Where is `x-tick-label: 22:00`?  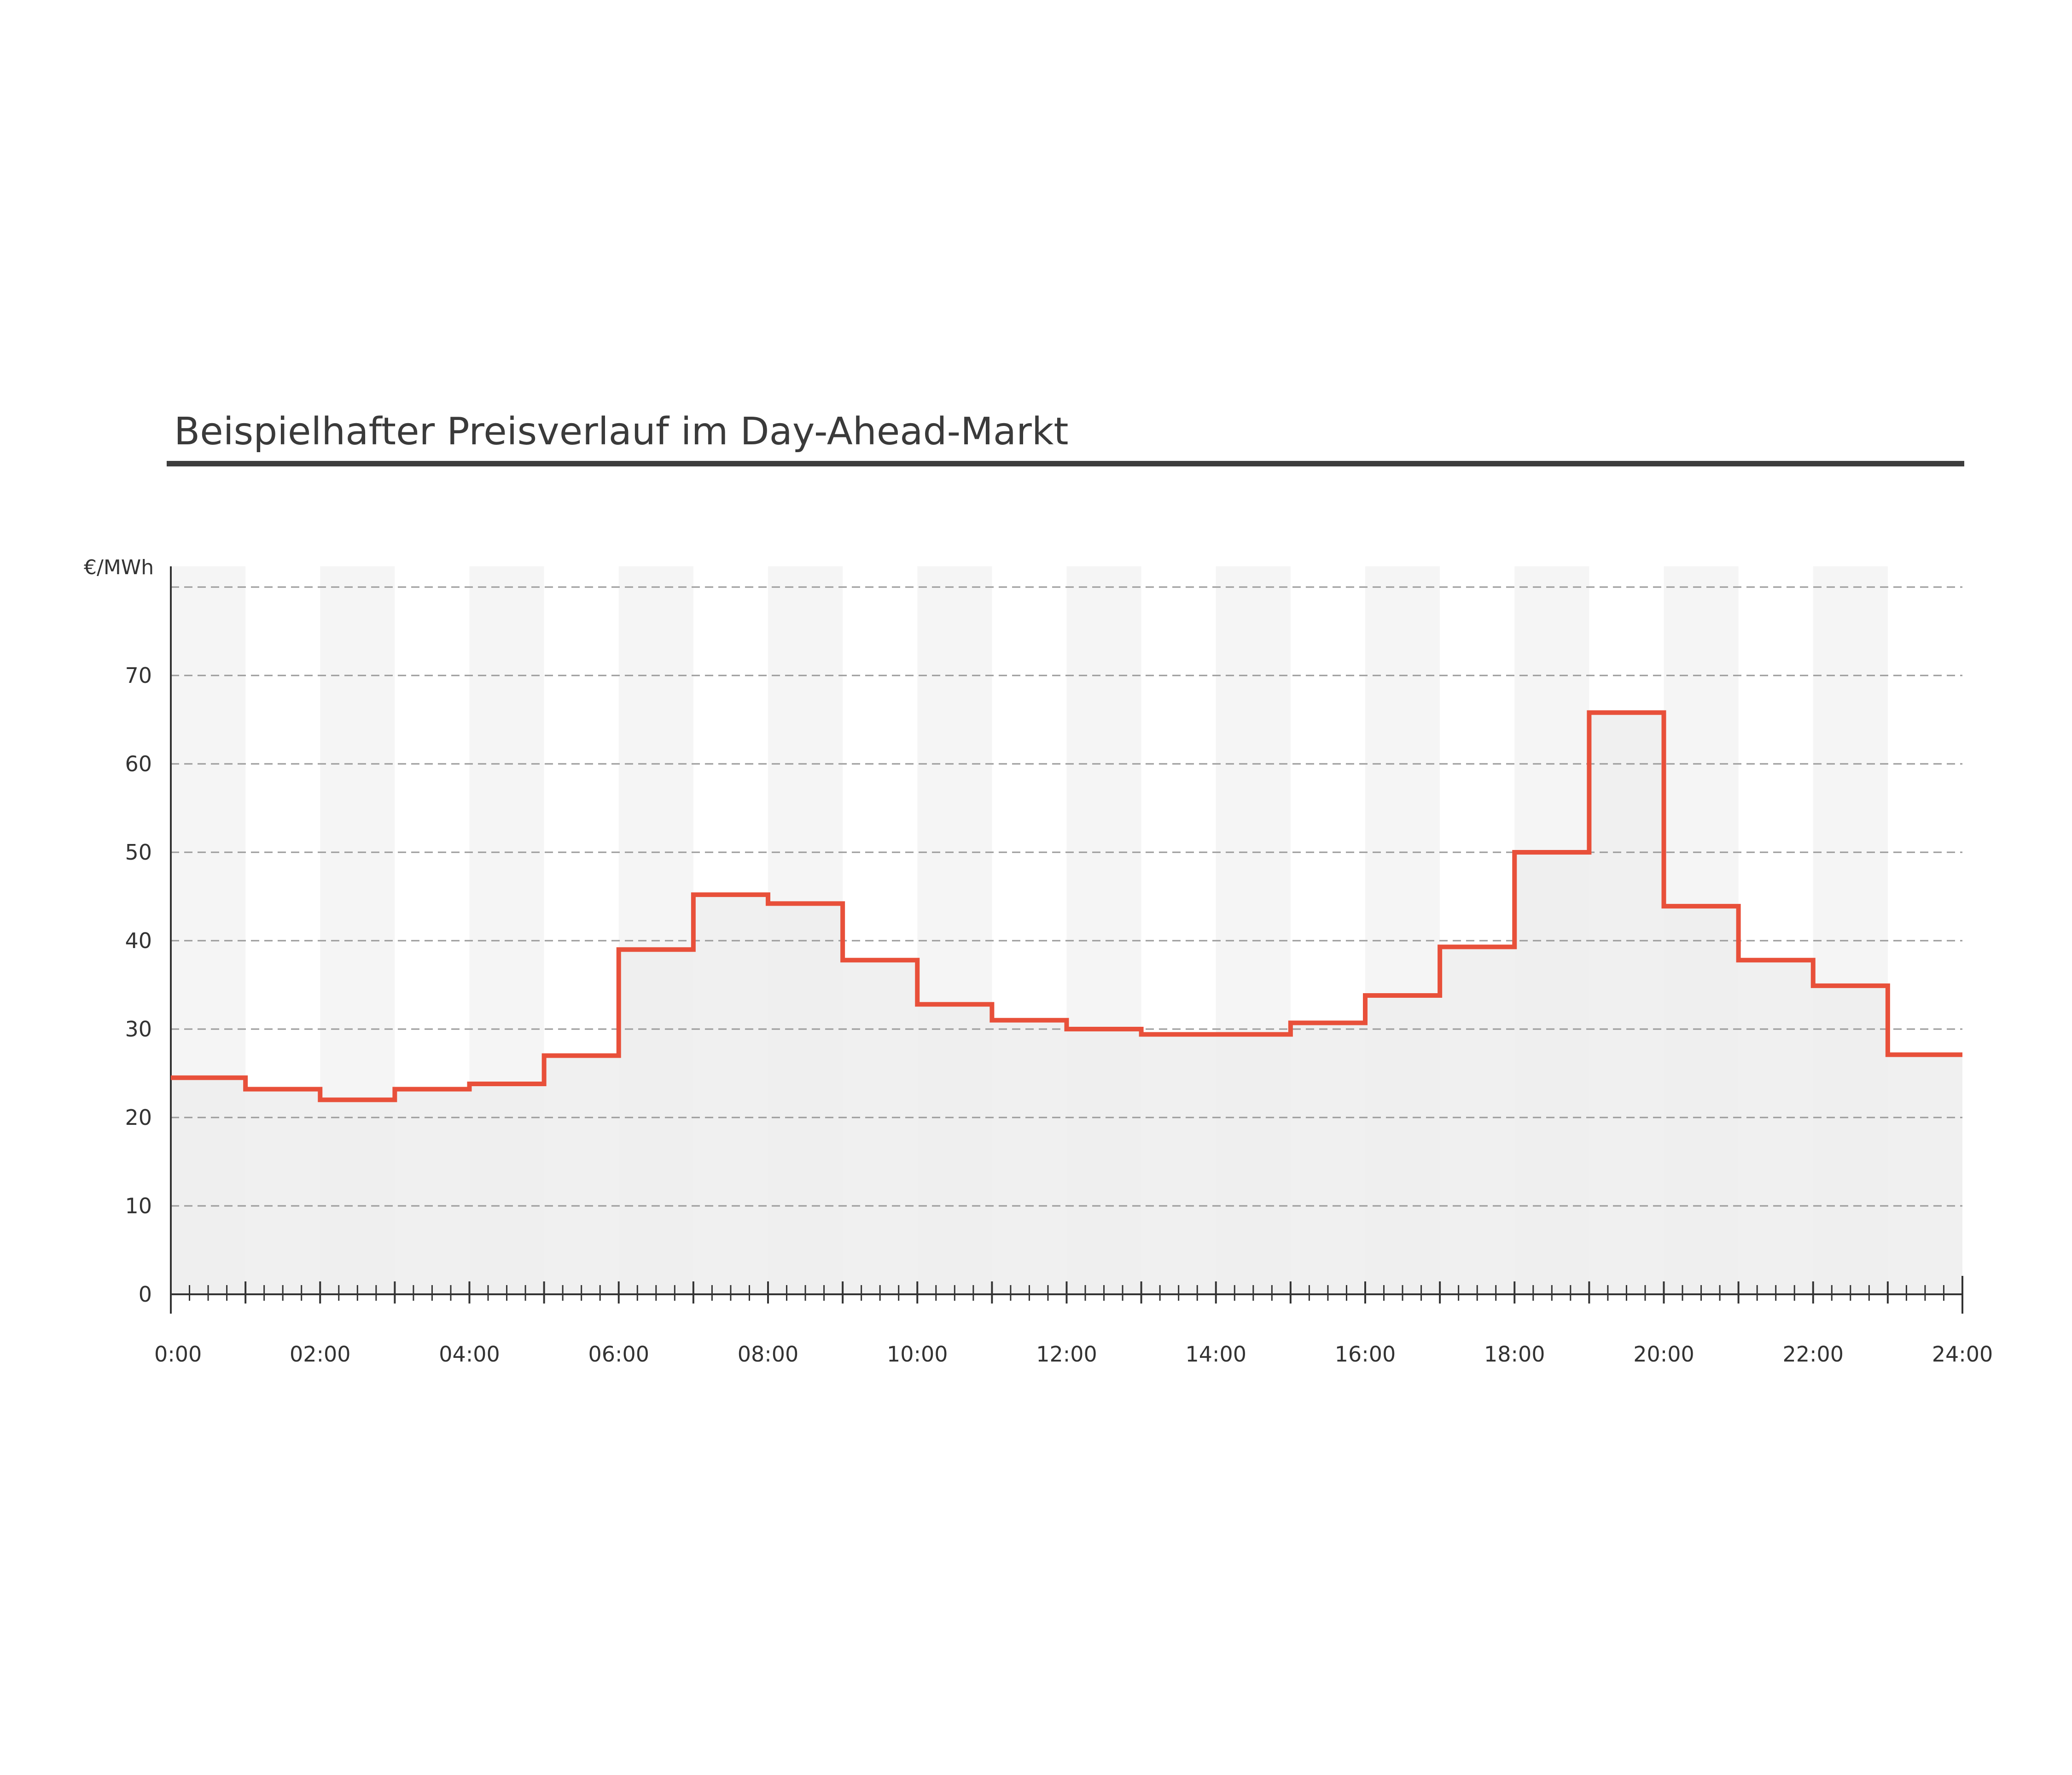 x-tick-label: 22:00 is located at coordinates (1813, 1355).